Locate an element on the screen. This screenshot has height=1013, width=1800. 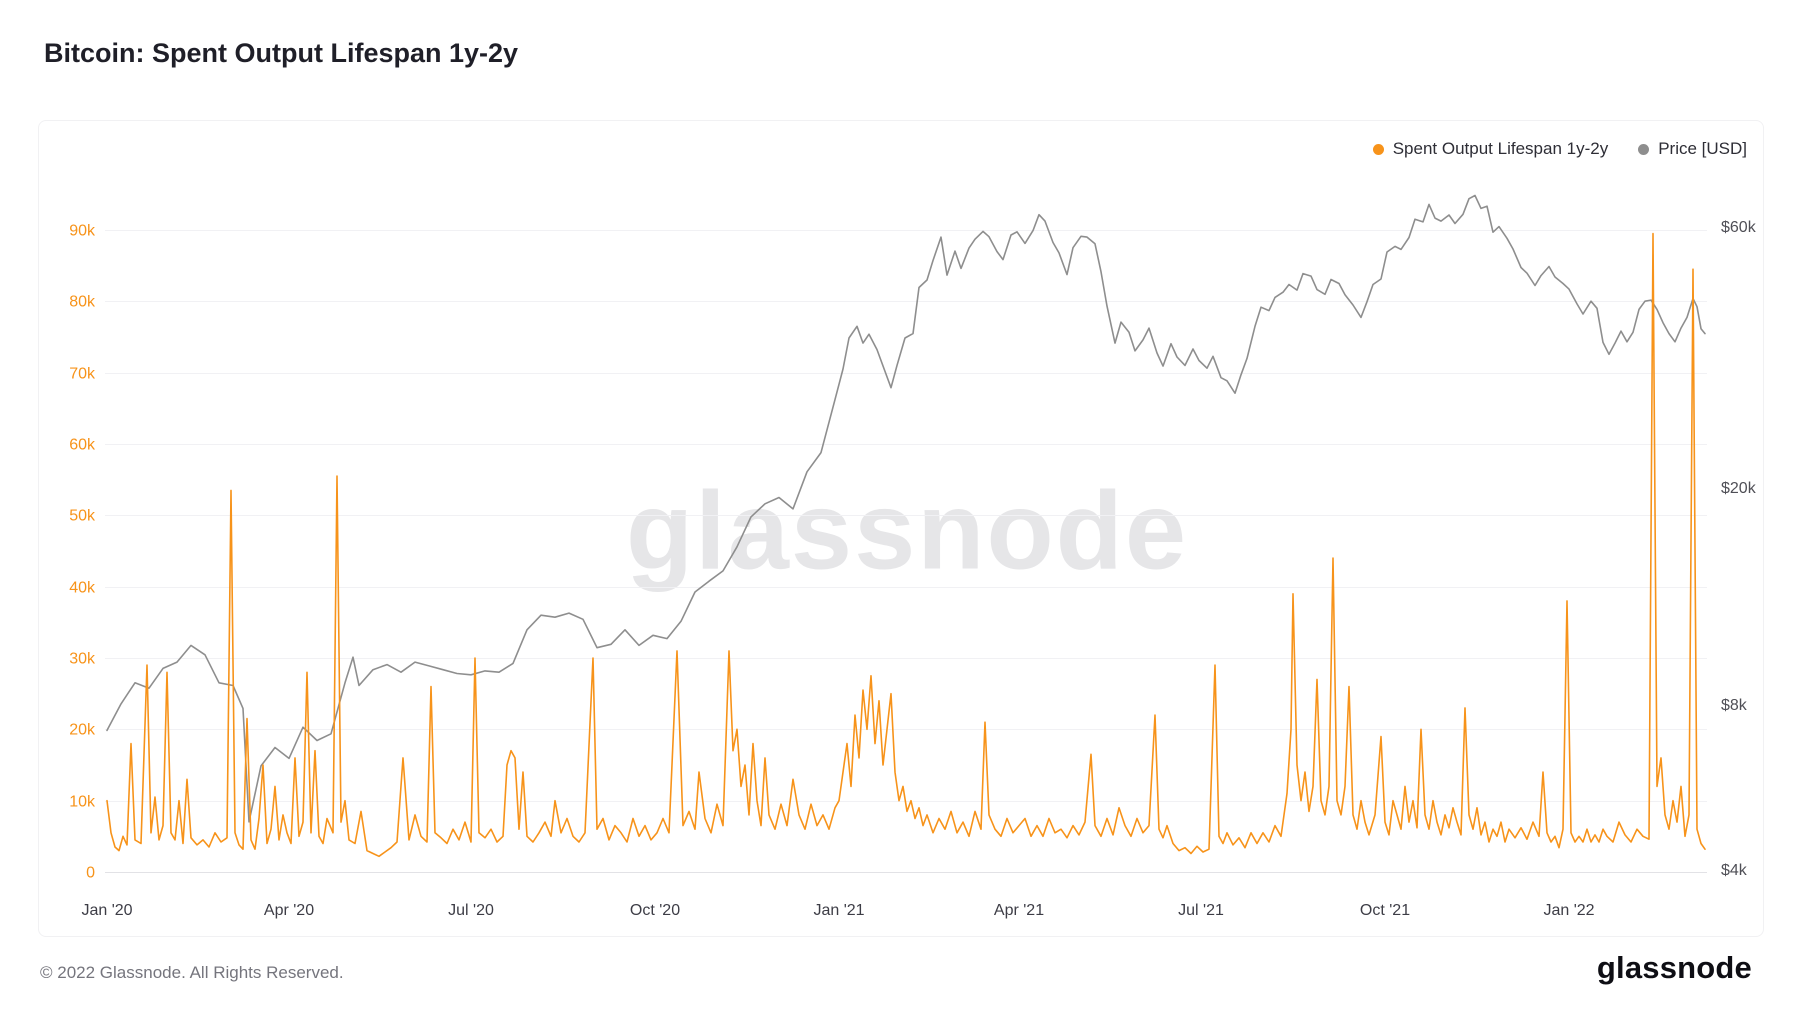
x-axis-tick-label: Apr '20 is located at coordinates (289, 910).